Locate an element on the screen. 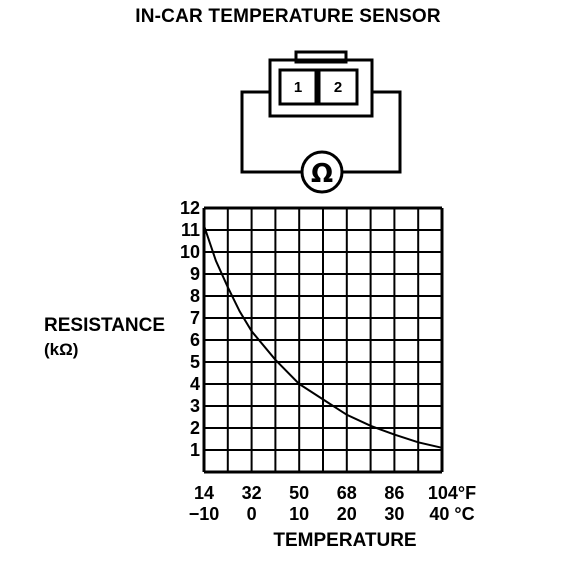  diagram-title: IN-CAR TEMPERATURE SENSOR is located at coordinates (288, 16).